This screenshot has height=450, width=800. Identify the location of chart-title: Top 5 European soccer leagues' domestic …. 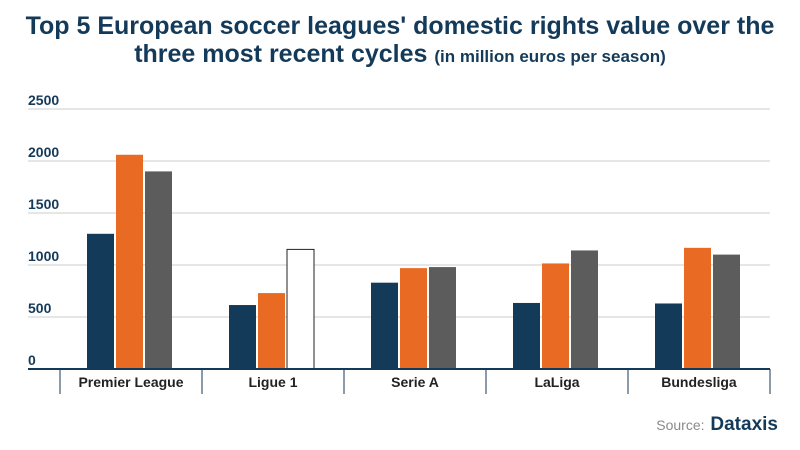
(400, 41).